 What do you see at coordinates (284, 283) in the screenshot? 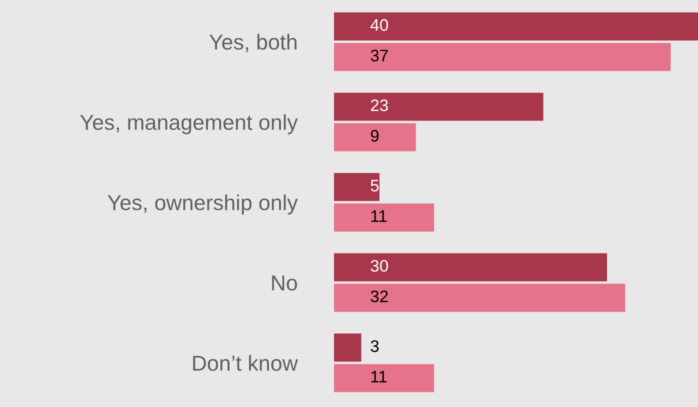
I see `y-tick-label: No` at bounding box center [284, 283].